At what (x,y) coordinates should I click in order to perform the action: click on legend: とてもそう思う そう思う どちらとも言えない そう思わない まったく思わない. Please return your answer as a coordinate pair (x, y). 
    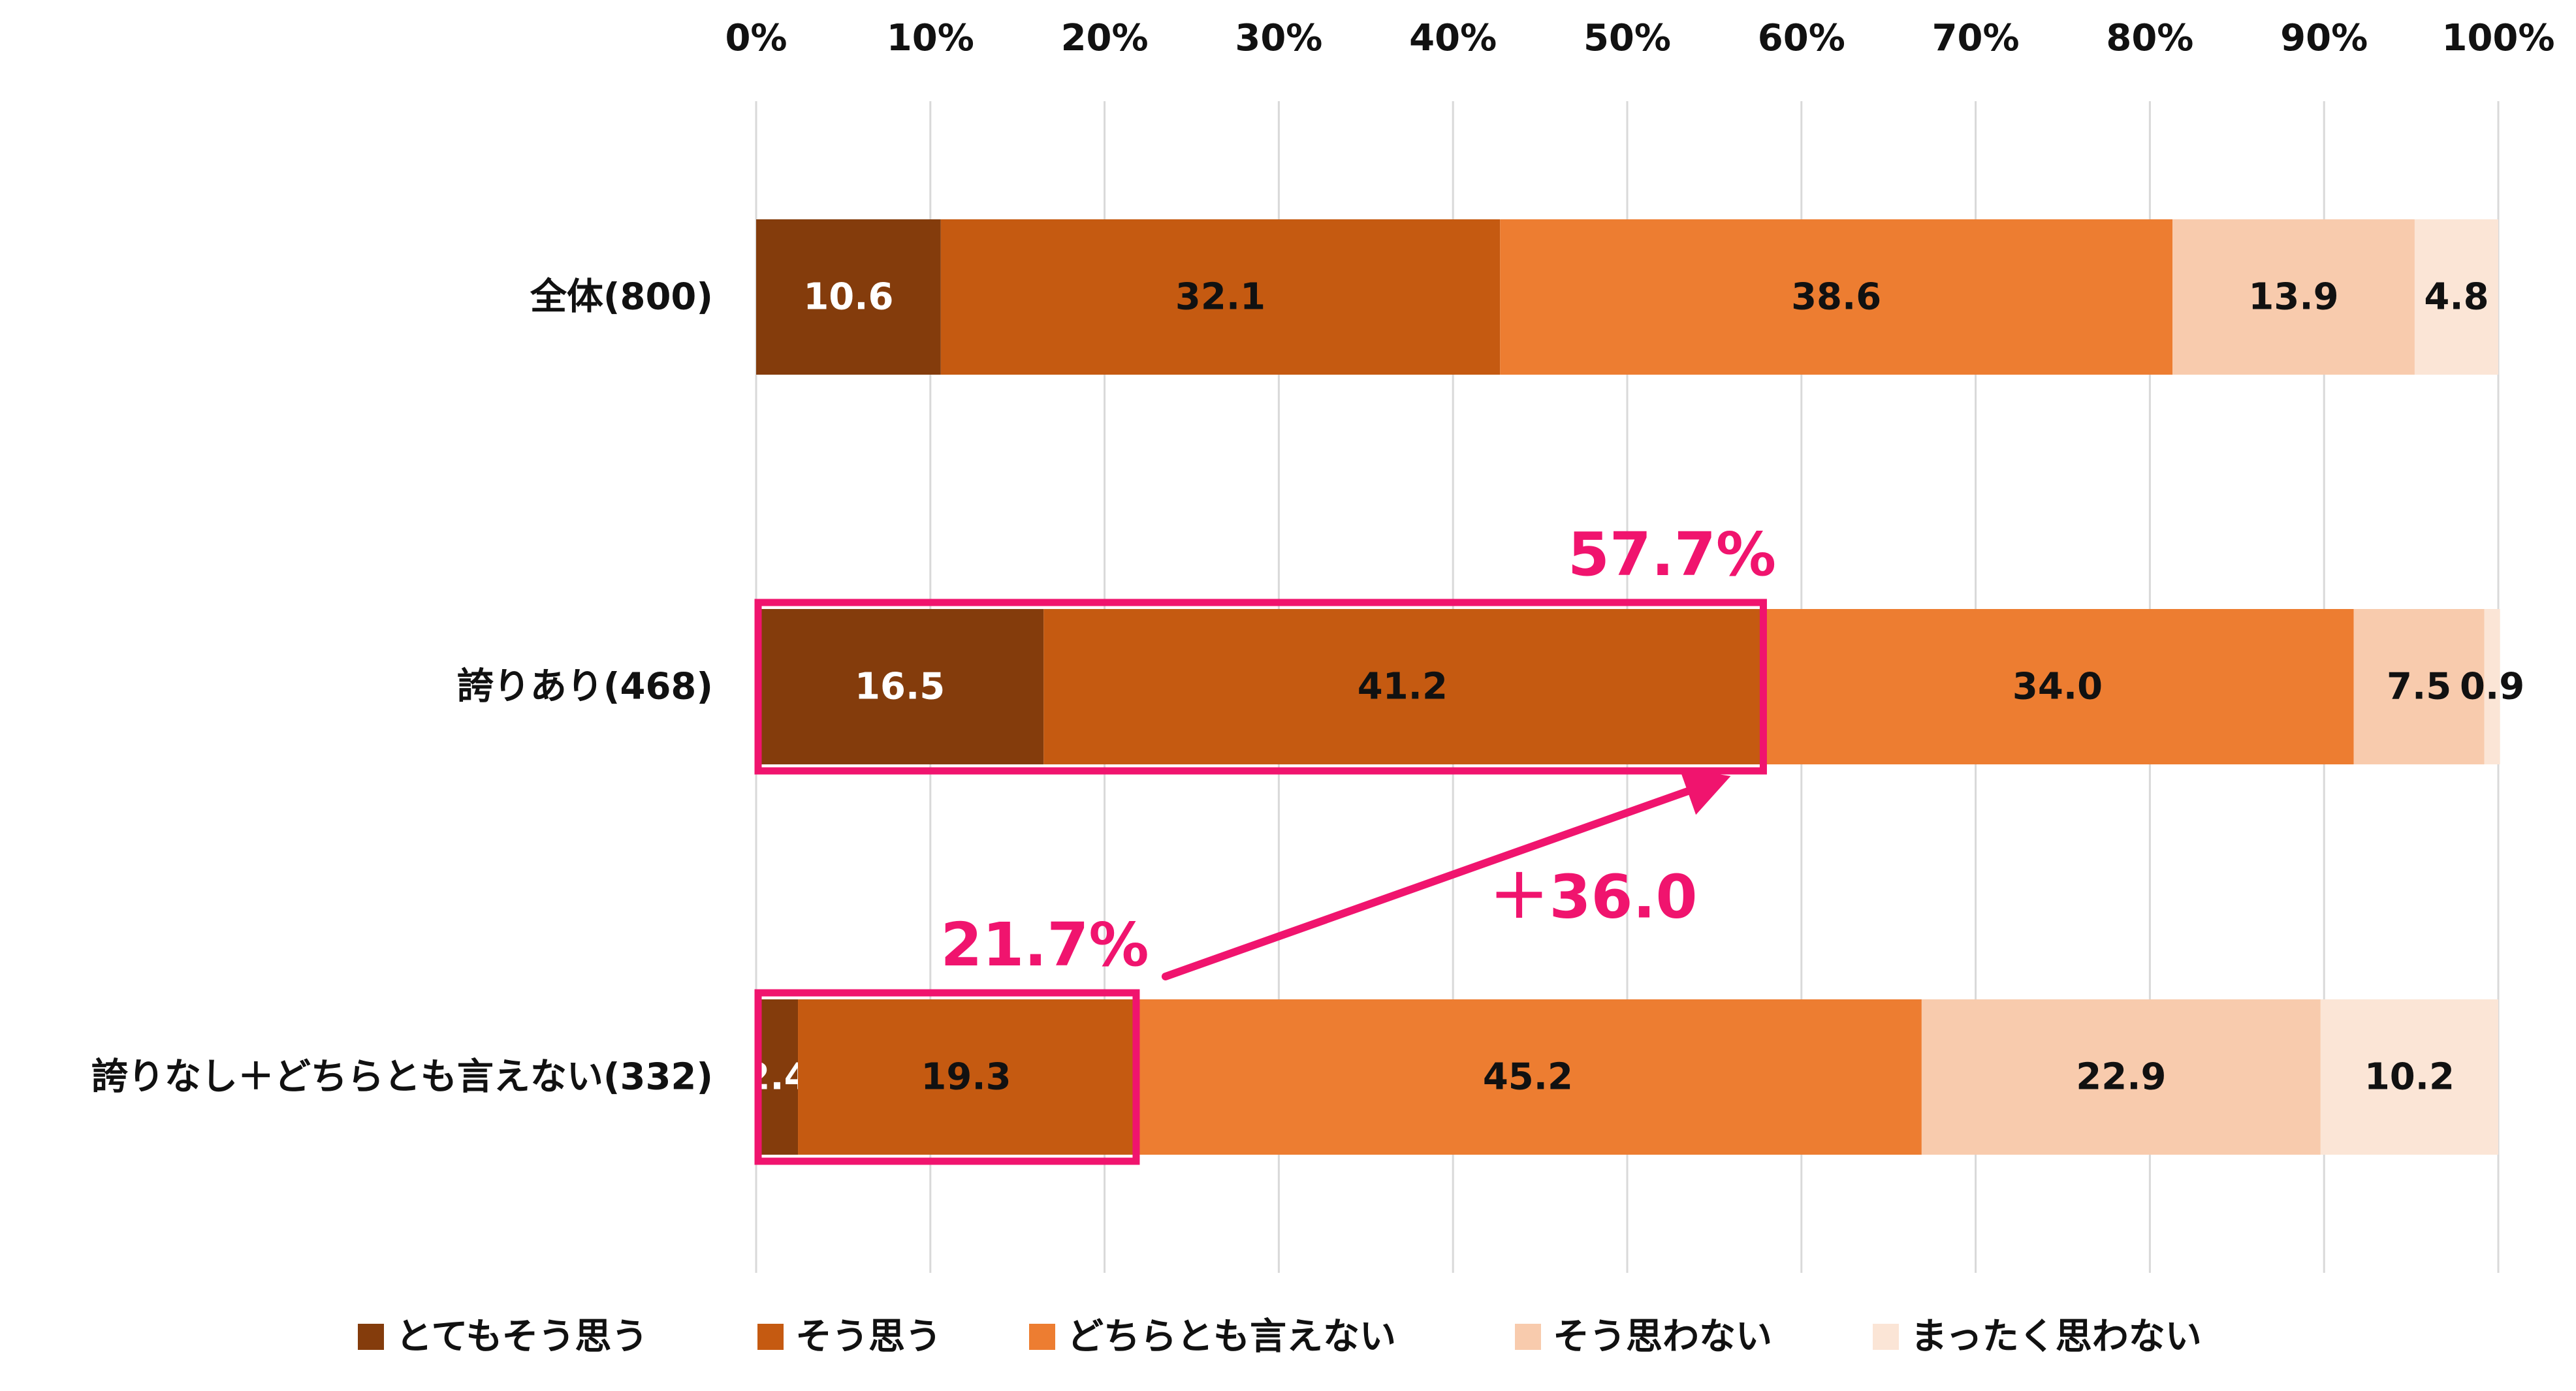
    Looking at the image, I should click on (1280, 1337).